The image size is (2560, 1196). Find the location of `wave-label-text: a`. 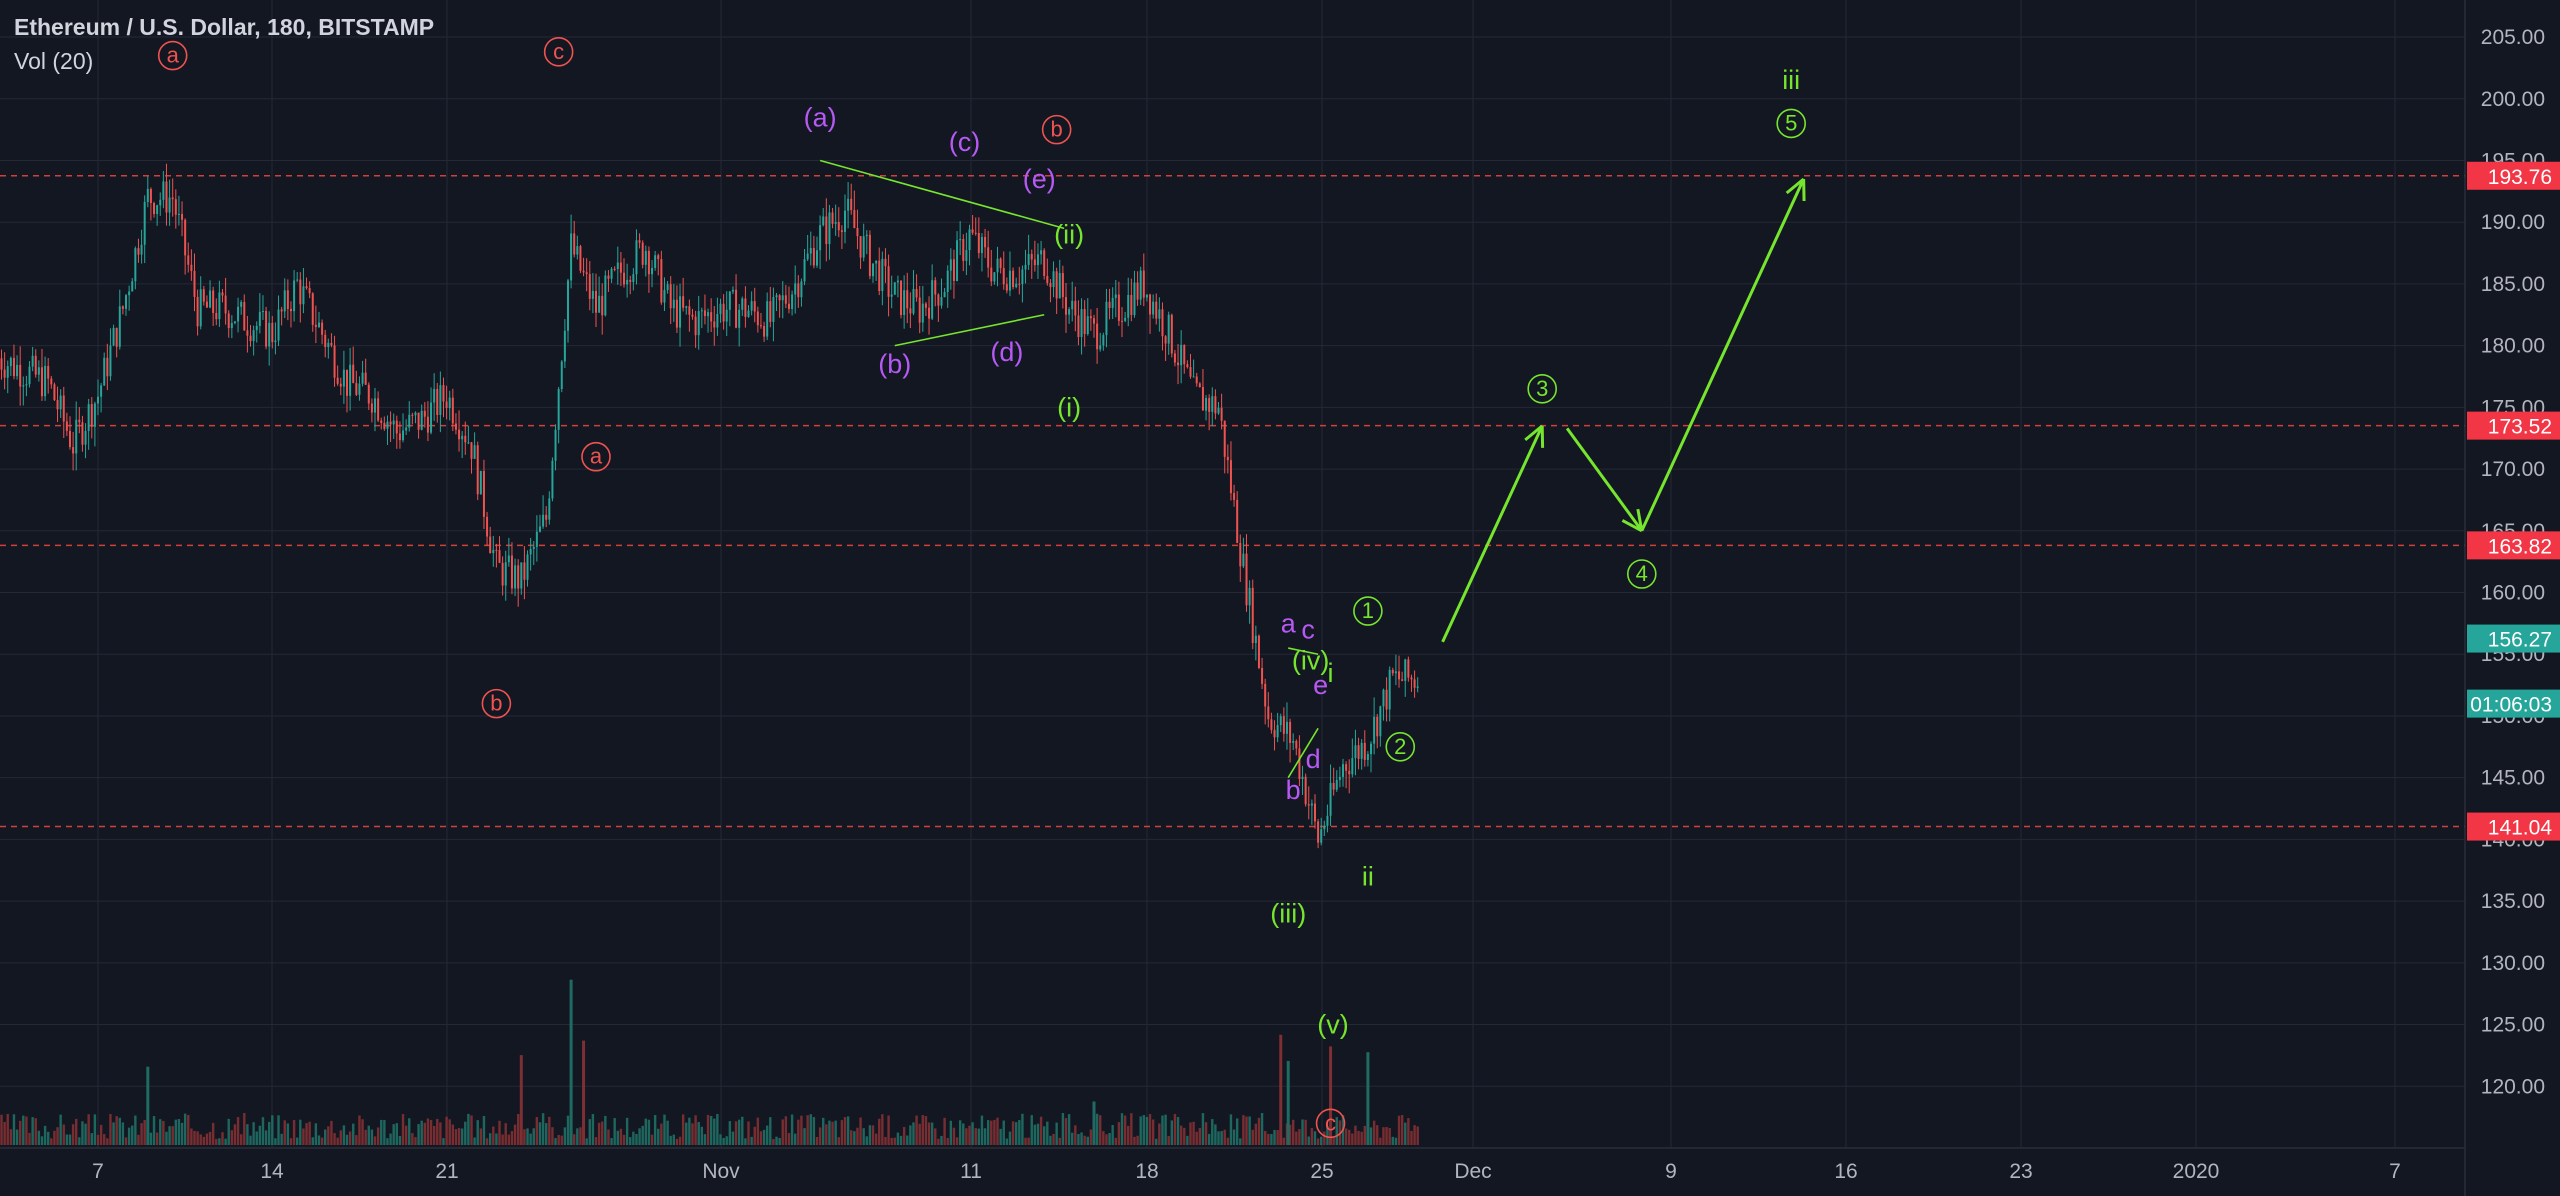

wave-label-text: a is located at coordinates (1289, 623).